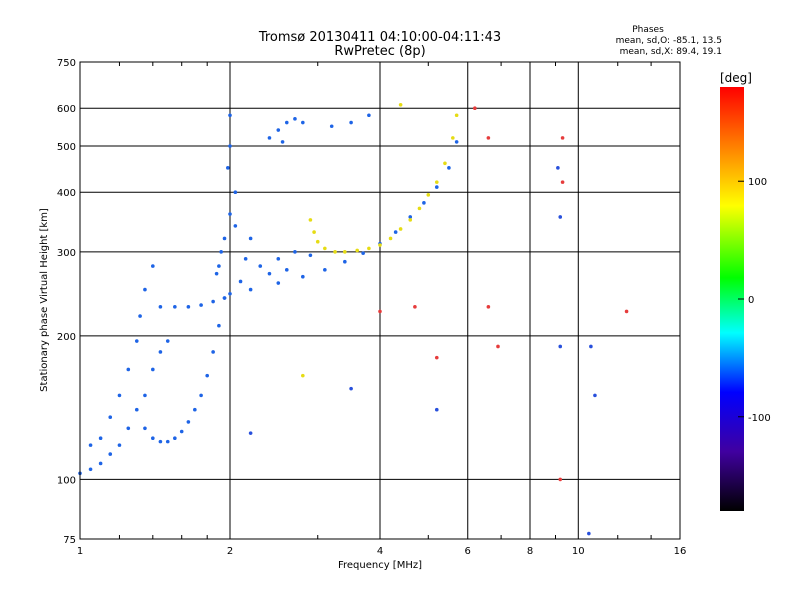  Describe the element at coordinates (380, 565) in the screenshot. I see `x-axis-label: Frequency [MHz]` at that location.